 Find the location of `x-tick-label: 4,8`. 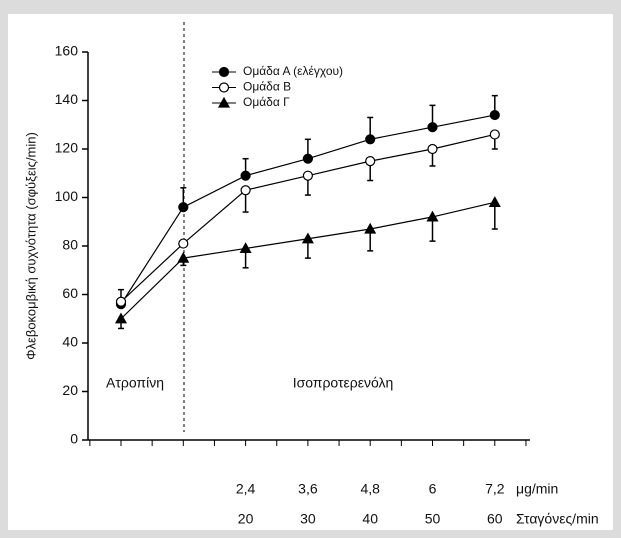

x-tick-label: 4,8 is located at coordinates (370, 489).